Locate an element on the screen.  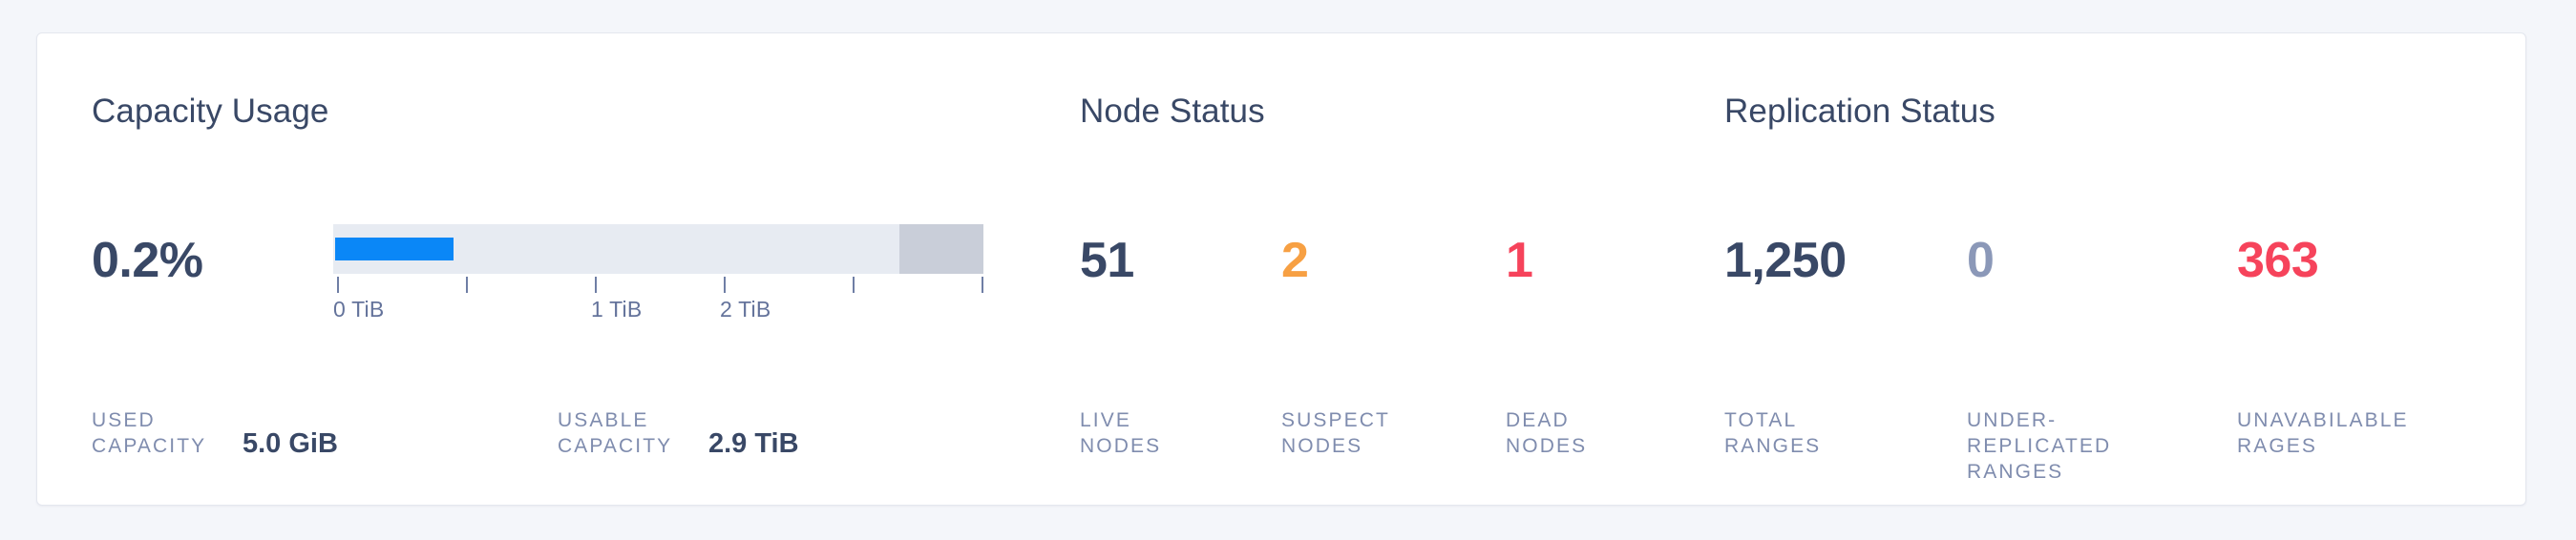
stat-dead-nodes-label: DEAD NODES is located at coordinates (1547, 433).